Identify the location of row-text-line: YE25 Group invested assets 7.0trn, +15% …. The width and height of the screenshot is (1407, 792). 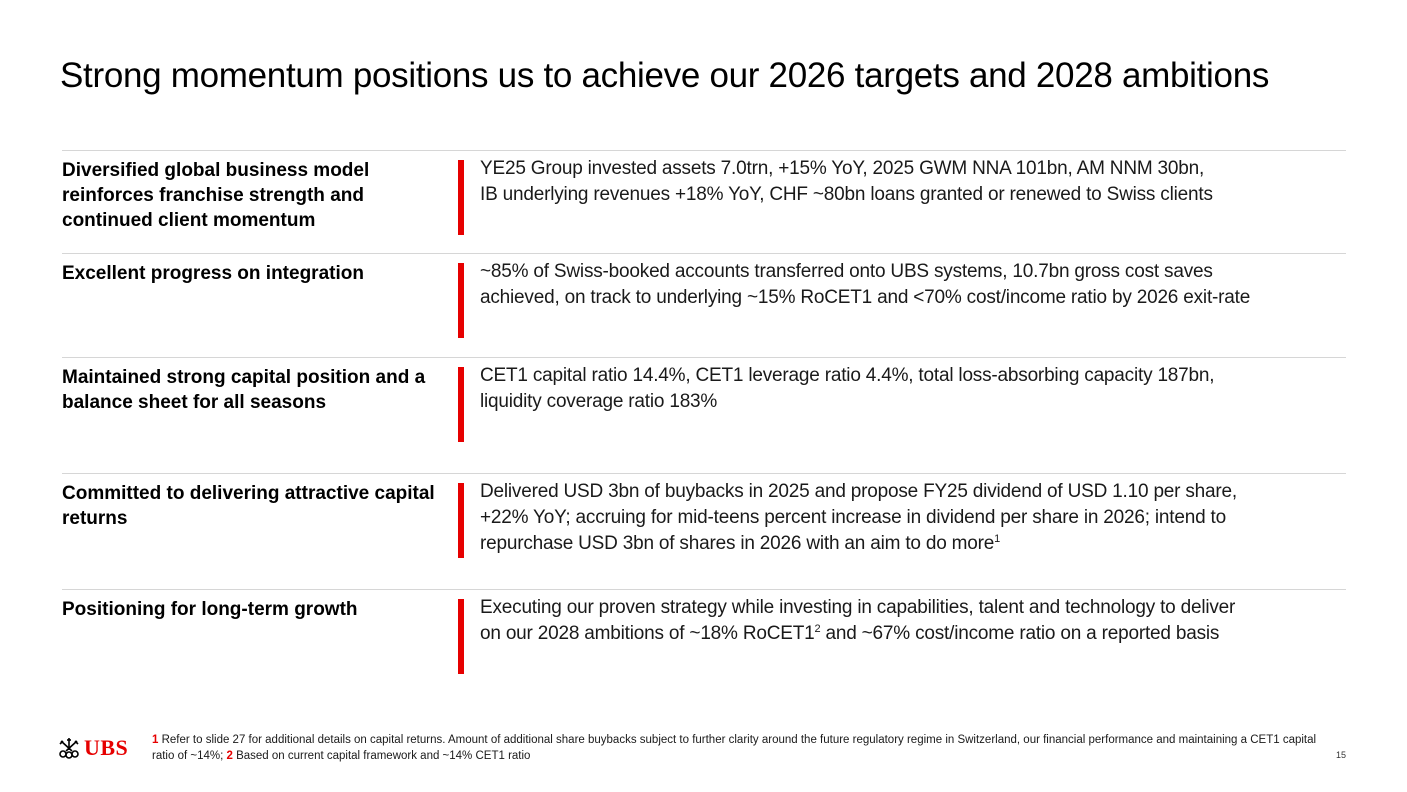
(842, 168).